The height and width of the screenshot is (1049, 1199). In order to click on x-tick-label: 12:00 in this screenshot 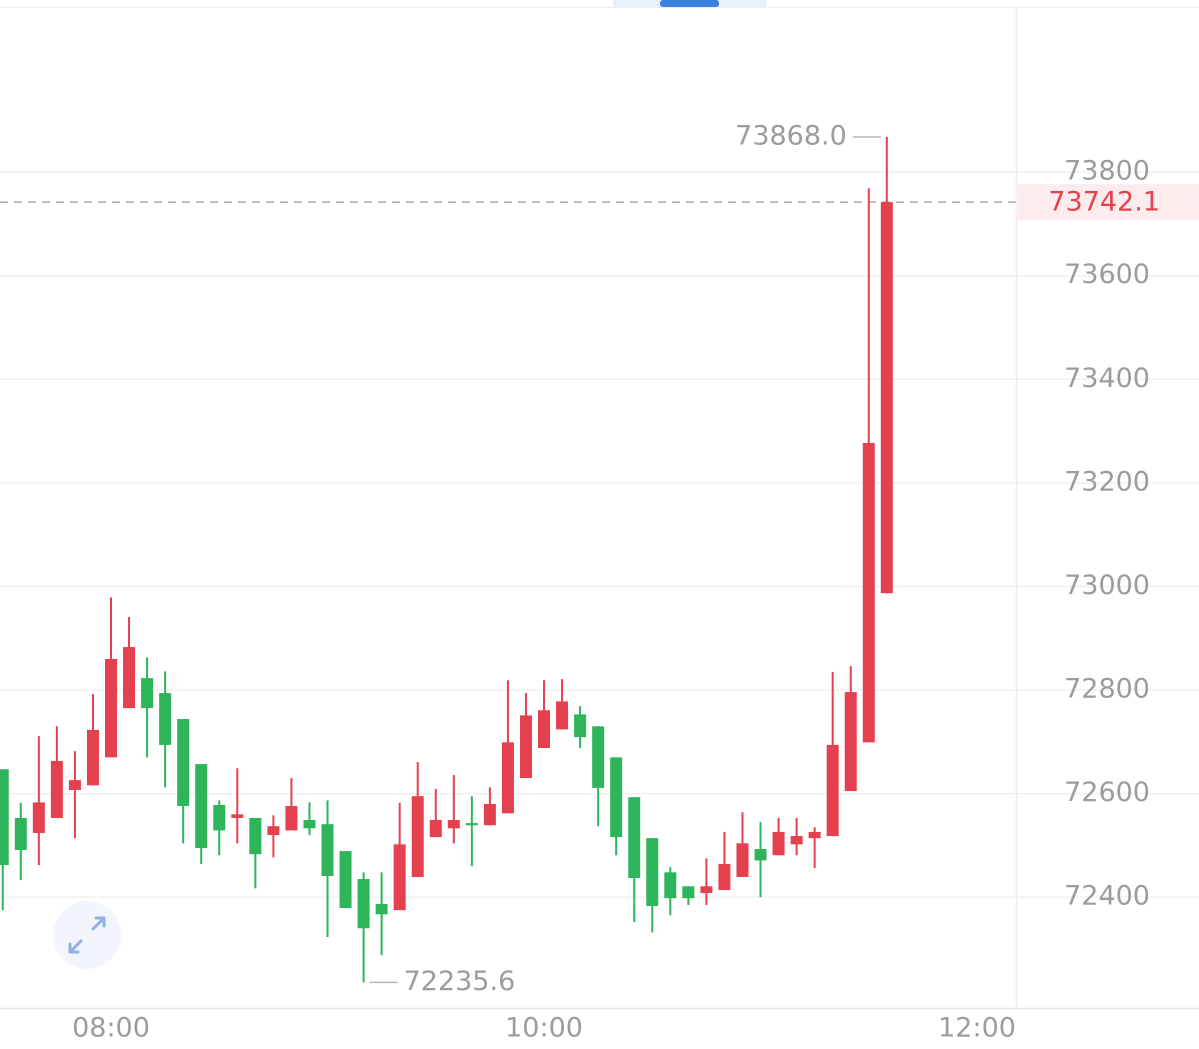, I will do `click(977, 1028)`.